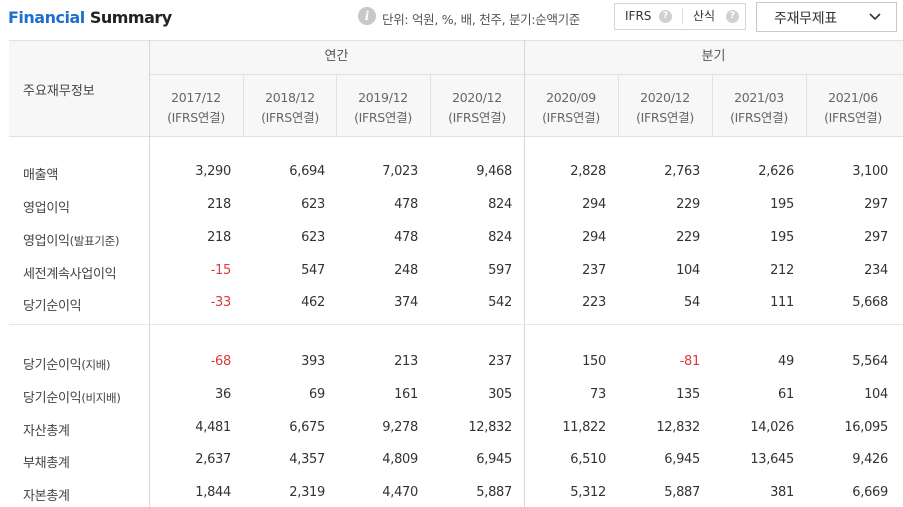  I want to click on table-cell: 9,468, so click(494, 171).